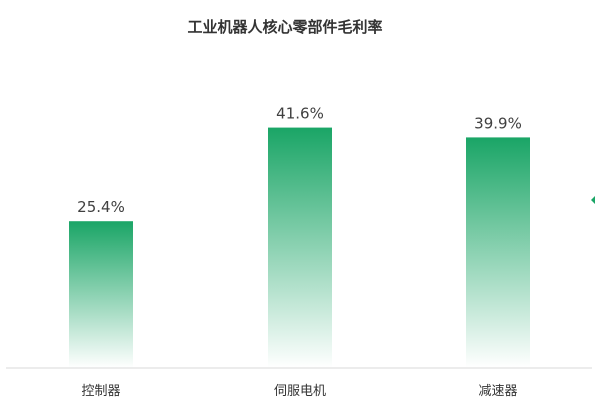 This screenshot has width=595, height=414. I want to click on edge-marker-icon, so click(593, 200).